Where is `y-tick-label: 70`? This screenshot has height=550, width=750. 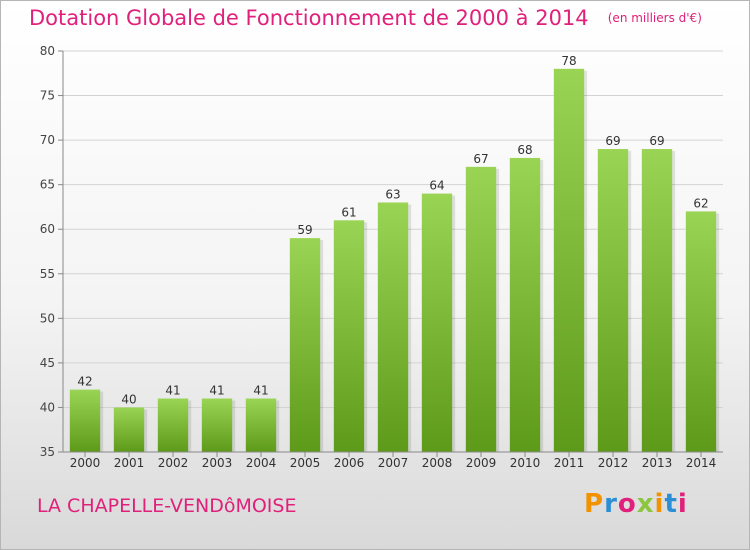
y-tick-label: 70 is located at coordinates (47, 140).